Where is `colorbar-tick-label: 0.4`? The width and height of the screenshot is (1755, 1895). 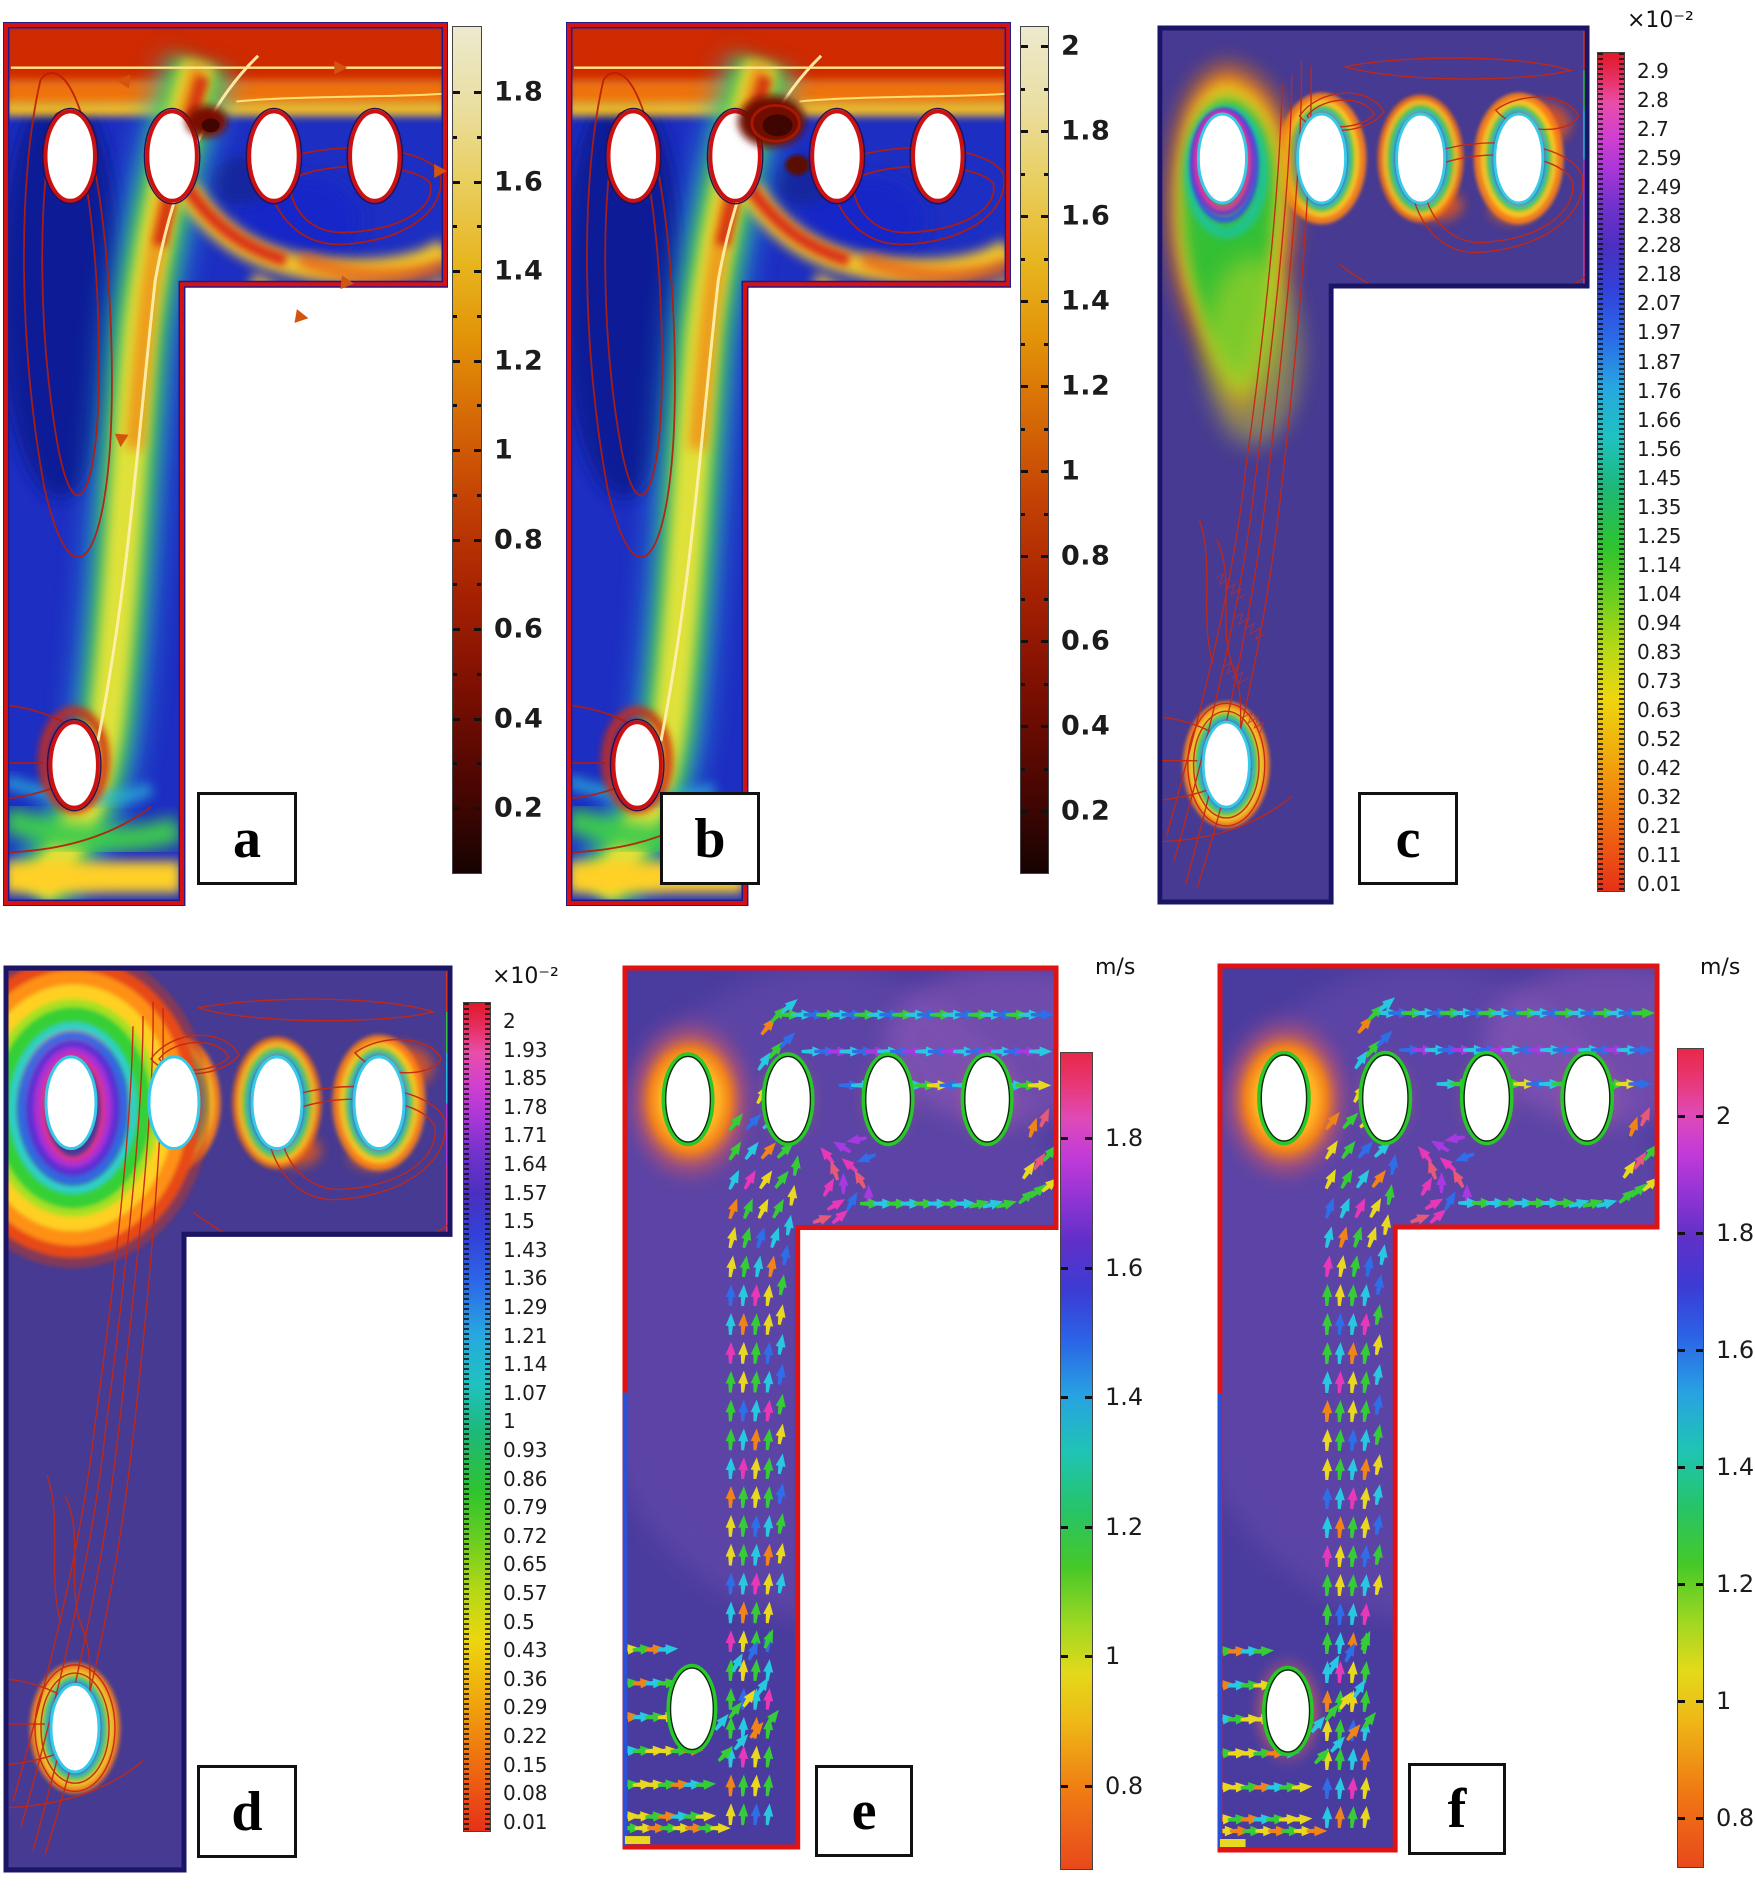
colorbar-tick-label: 0.4 is located at coordinates (519, 718).